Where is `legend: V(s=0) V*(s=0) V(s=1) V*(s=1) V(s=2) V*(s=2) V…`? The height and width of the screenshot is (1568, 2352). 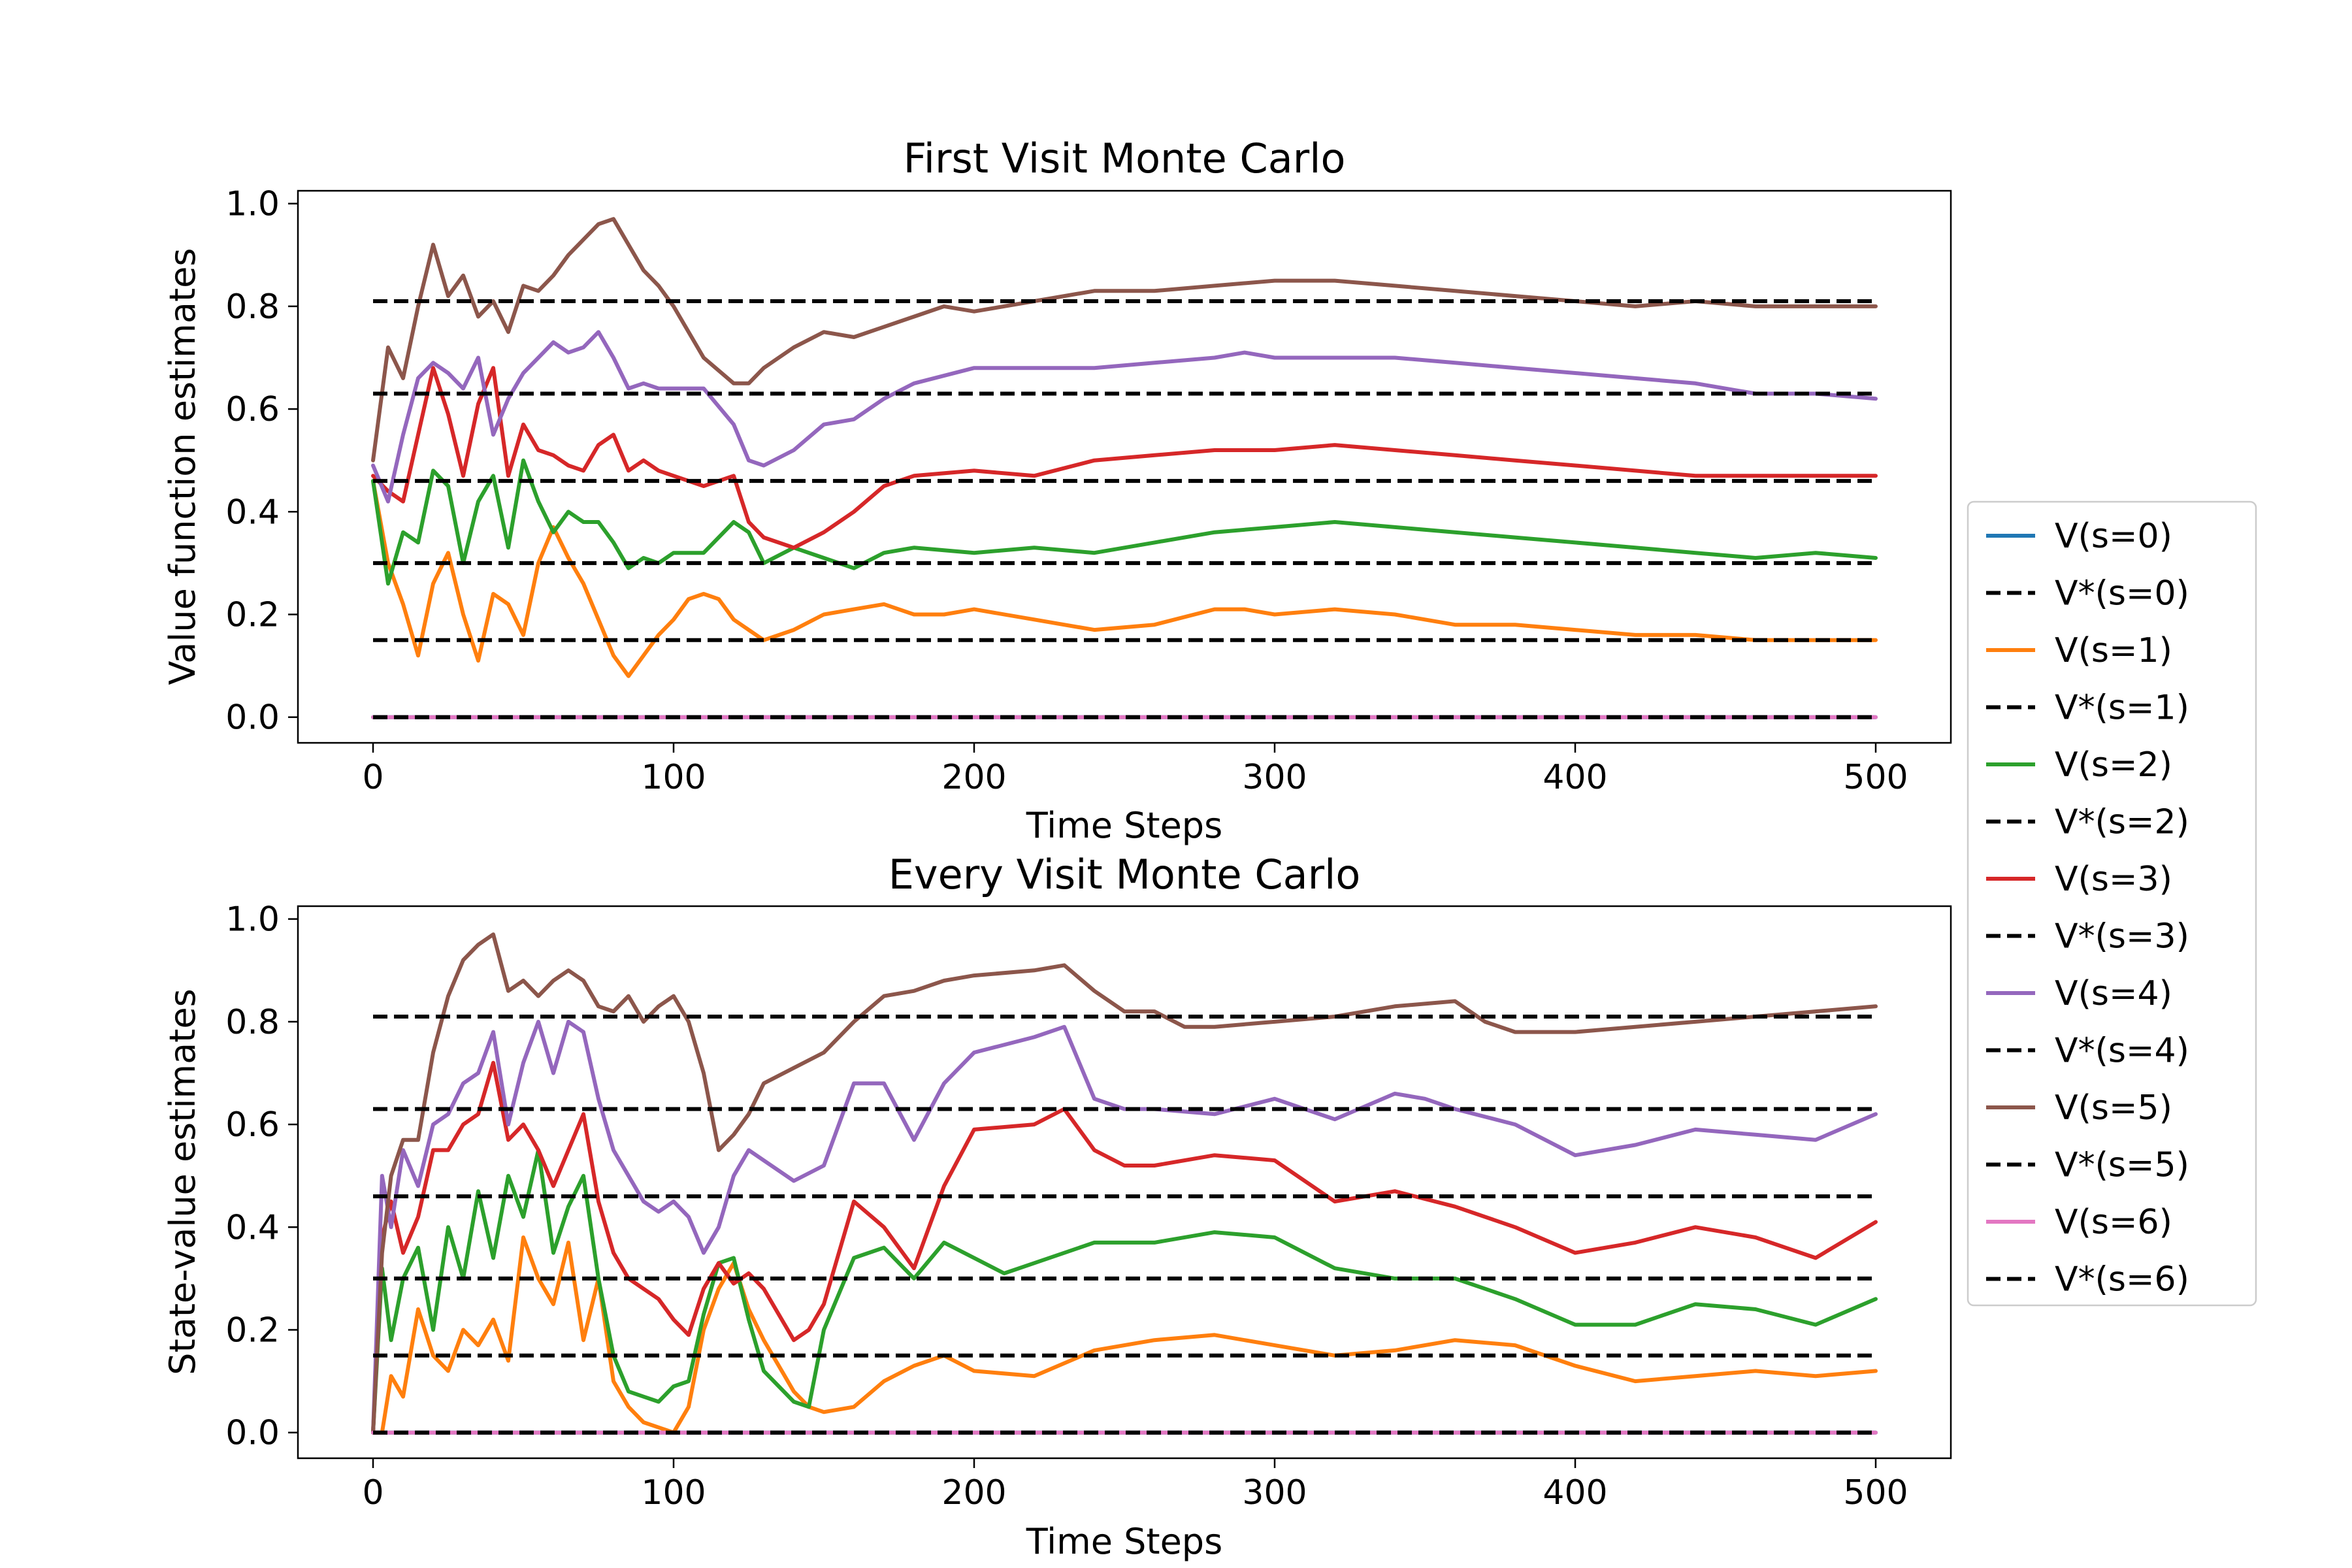
legend: V(s=0) V*(s=0) V(s=1) V*(s=1) V(s=2) V*(s=2) V… is located at coordinates (2112, 903).